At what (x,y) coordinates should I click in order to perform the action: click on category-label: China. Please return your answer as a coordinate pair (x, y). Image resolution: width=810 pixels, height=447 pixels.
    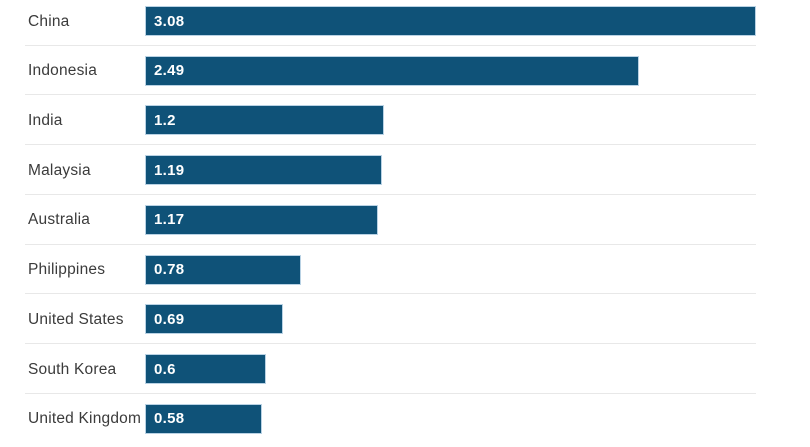
    Looking at the image, I should click on (49, 21).